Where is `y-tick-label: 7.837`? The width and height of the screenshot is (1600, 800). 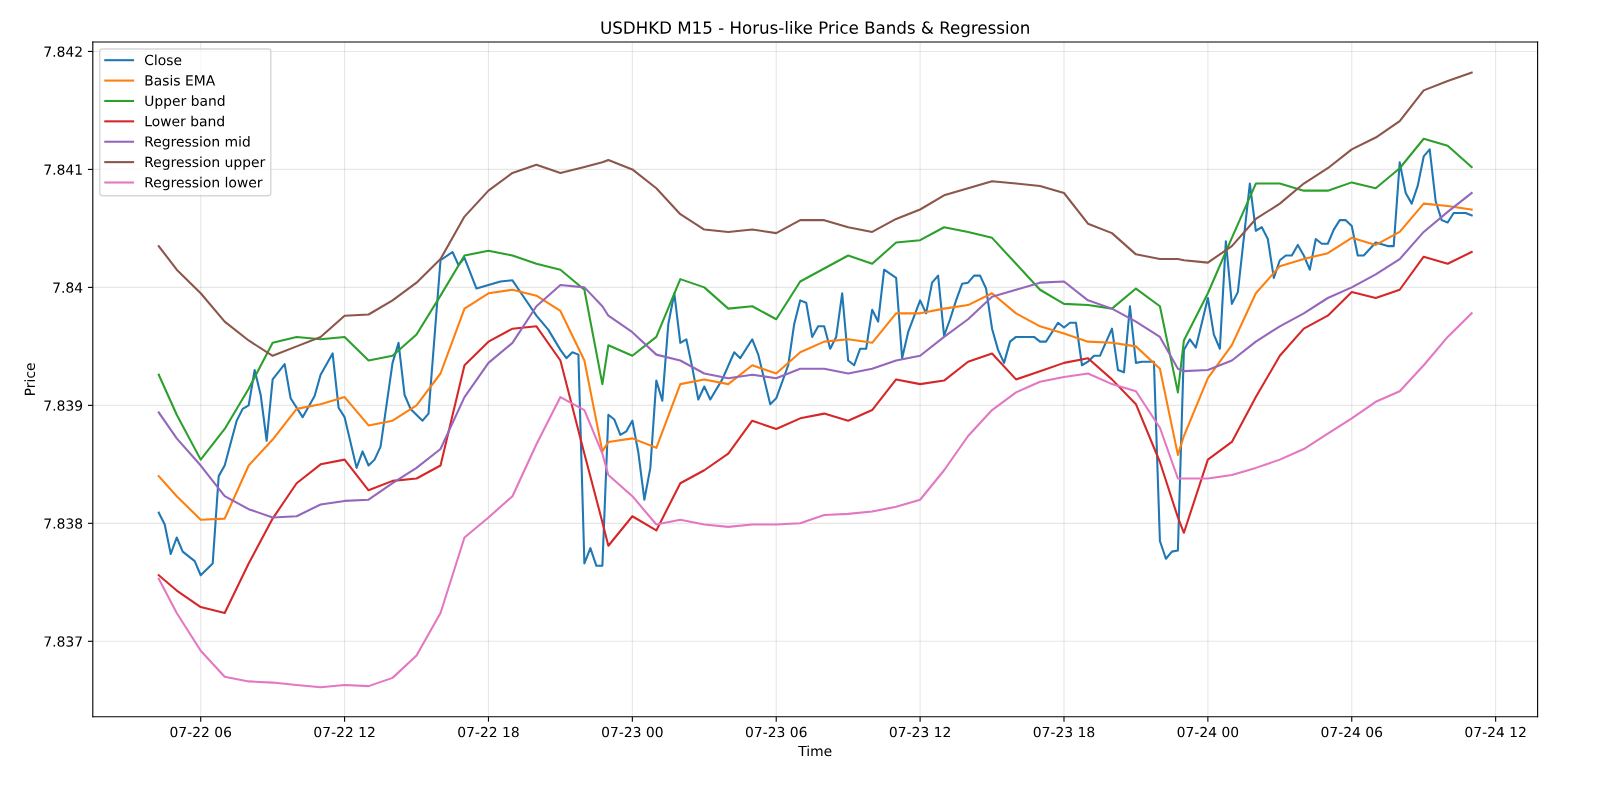
y-tick-label: 7.837 is located at coordinates (63, 641).